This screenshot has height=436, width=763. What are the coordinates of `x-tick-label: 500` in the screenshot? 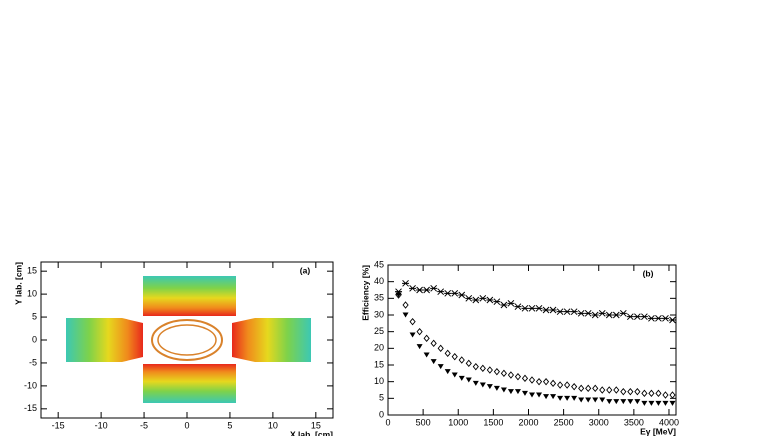 It's located at (423, 422).